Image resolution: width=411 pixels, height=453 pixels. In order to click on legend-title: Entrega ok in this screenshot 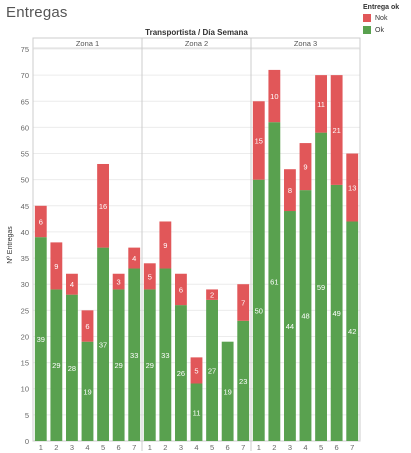, I will do `click(381, 7)`.